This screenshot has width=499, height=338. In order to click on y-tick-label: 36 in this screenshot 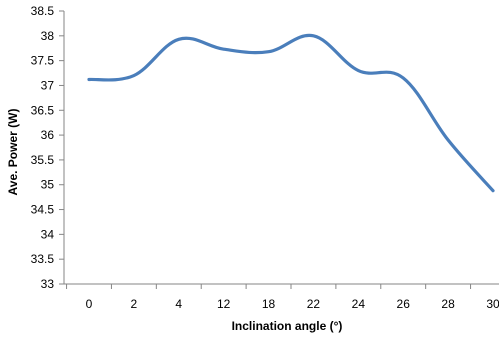, I will do `click(48, 135)`.